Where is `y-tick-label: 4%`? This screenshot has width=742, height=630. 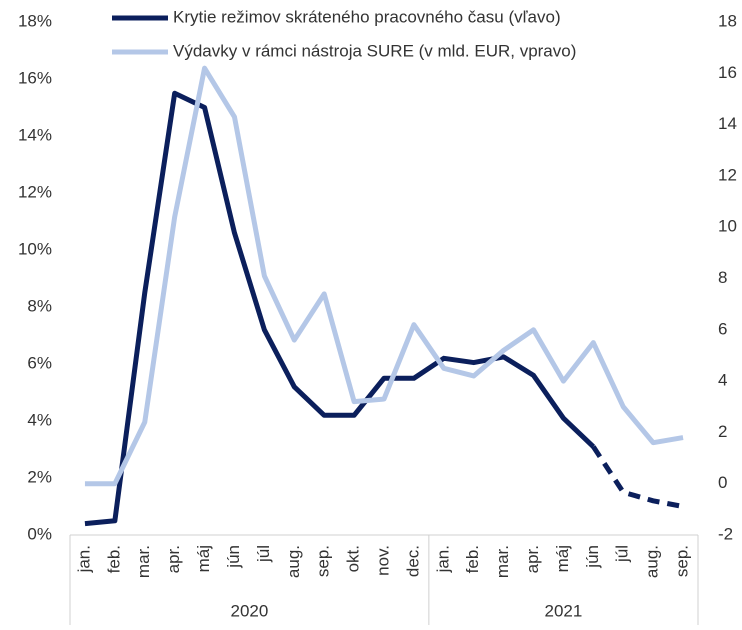 y-tick-label: 4% is located at coordinates (39, 419).